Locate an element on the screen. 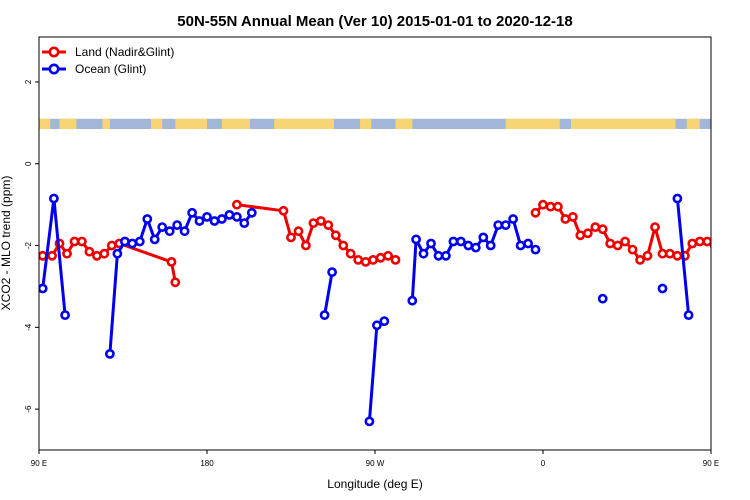 Image resolution: width=750 pixels, height=500 pixels. y-tick-label: -4 is located at coordinates (28, 327).